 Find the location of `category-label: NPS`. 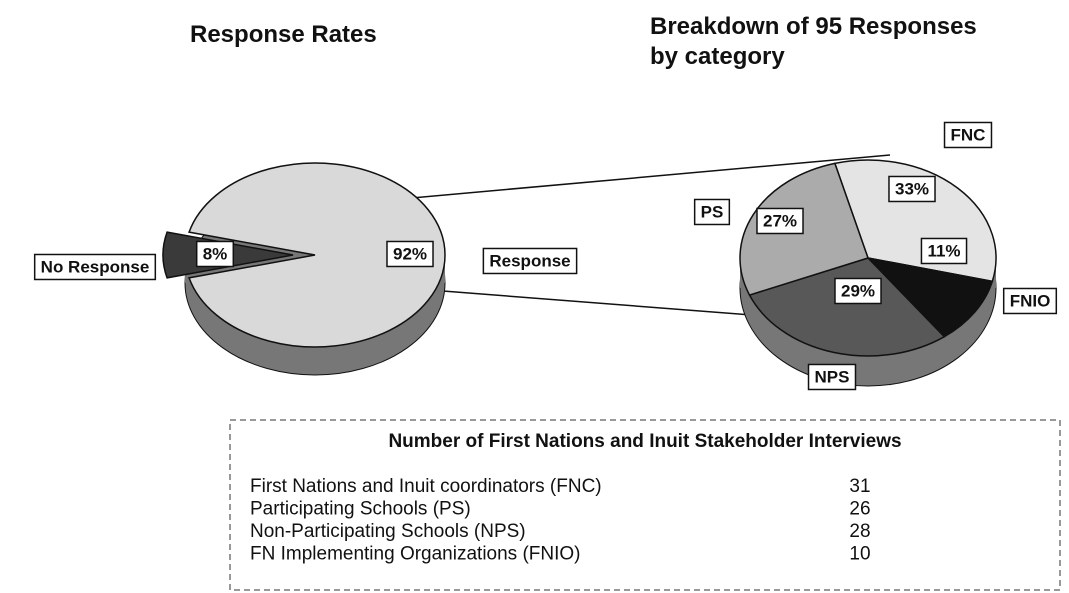

category-label: NPS is located at coordinates (832, 376).